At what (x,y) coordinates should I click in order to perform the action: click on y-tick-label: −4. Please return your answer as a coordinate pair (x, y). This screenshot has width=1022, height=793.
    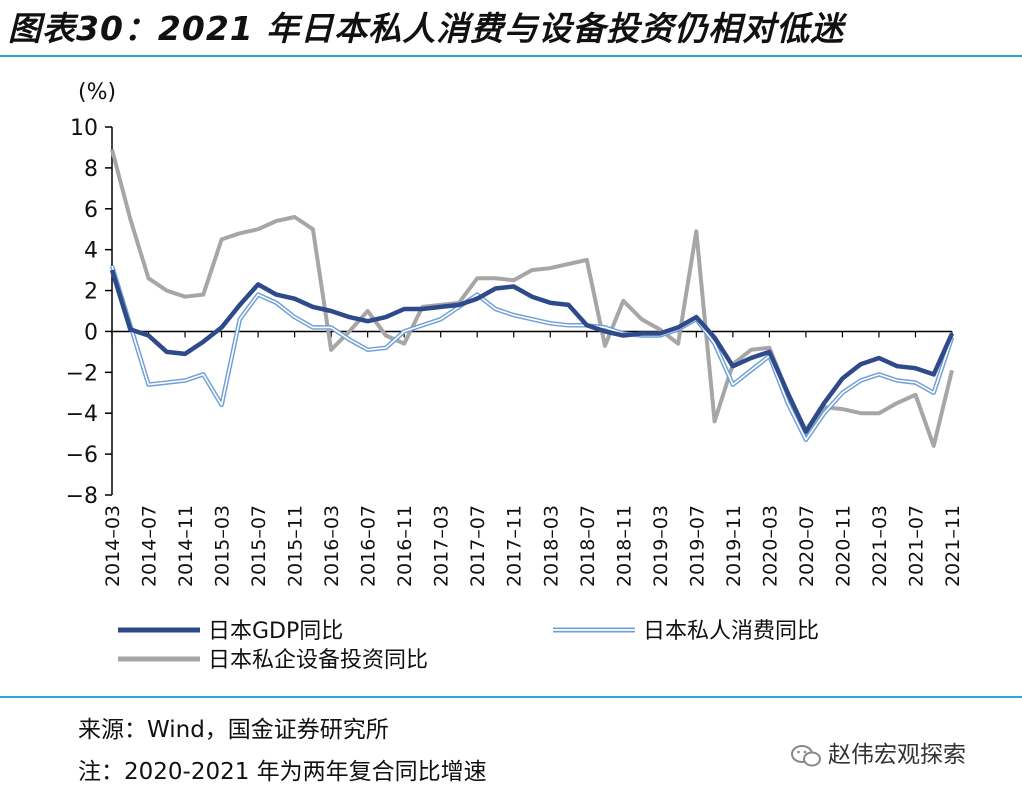
    Looking at the image, I should click on (82, 414).